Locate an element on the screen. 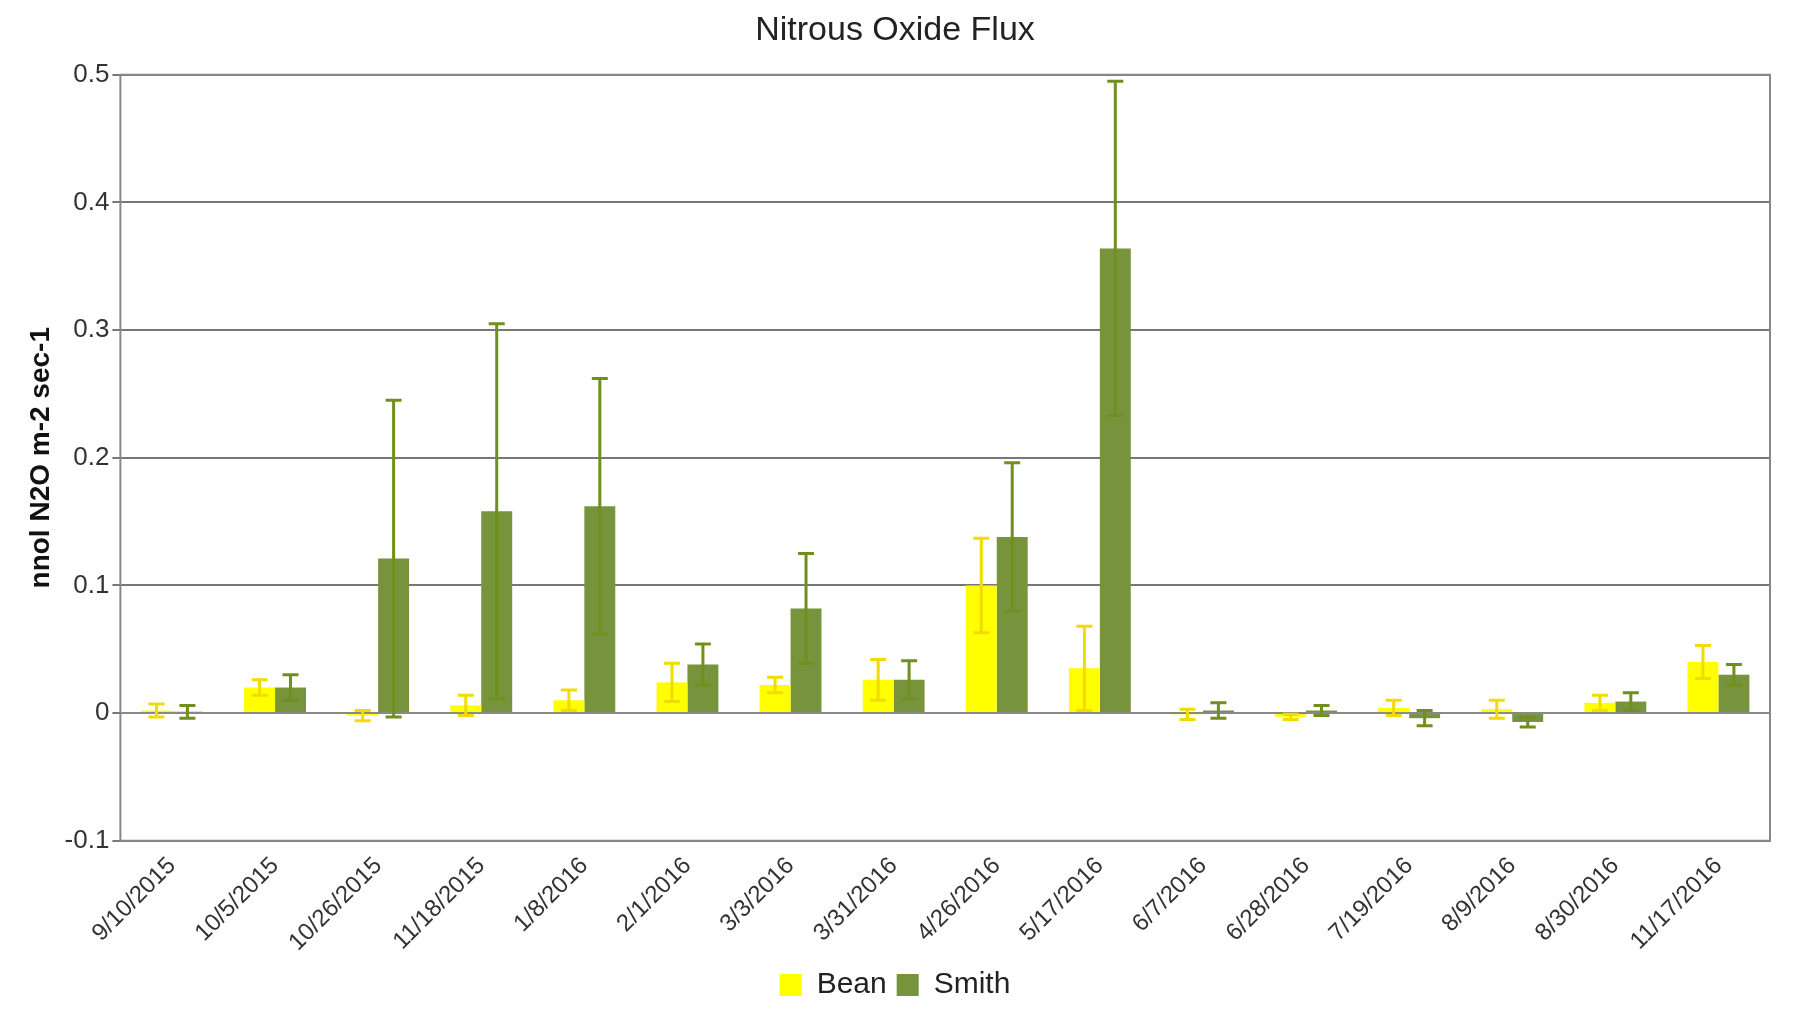  y-tick-label: 0.3 is located at coordinates (91, 328).